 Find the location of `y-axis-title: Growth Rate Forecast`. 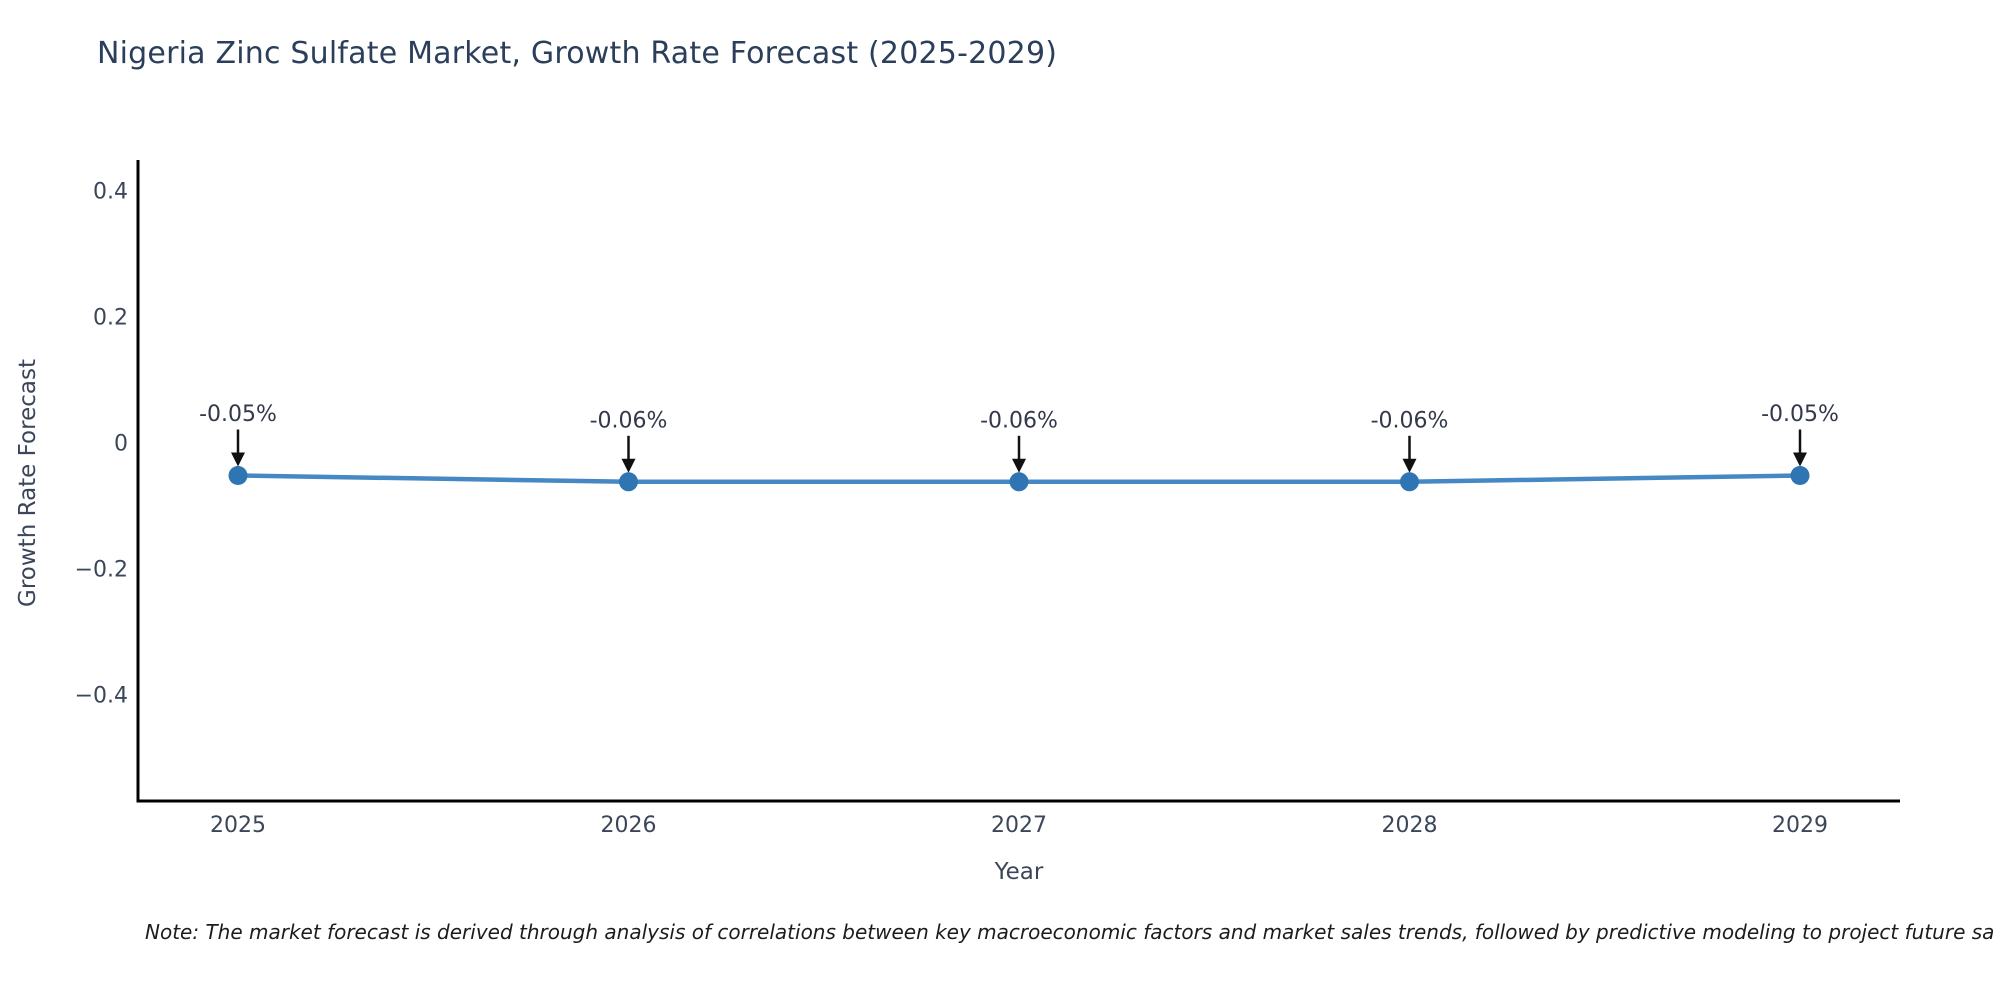

y-axis-title: Growth Rate Forecast is located at coordinates (28, 483).